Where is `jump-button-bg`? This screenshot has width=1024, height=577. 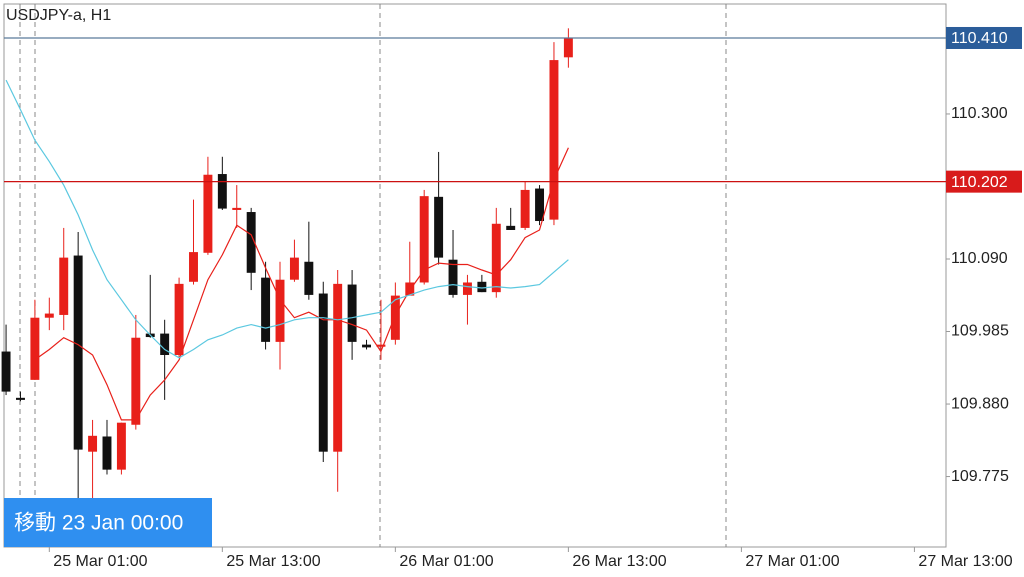
jump-button-bg is located at coordinates (108, 522).